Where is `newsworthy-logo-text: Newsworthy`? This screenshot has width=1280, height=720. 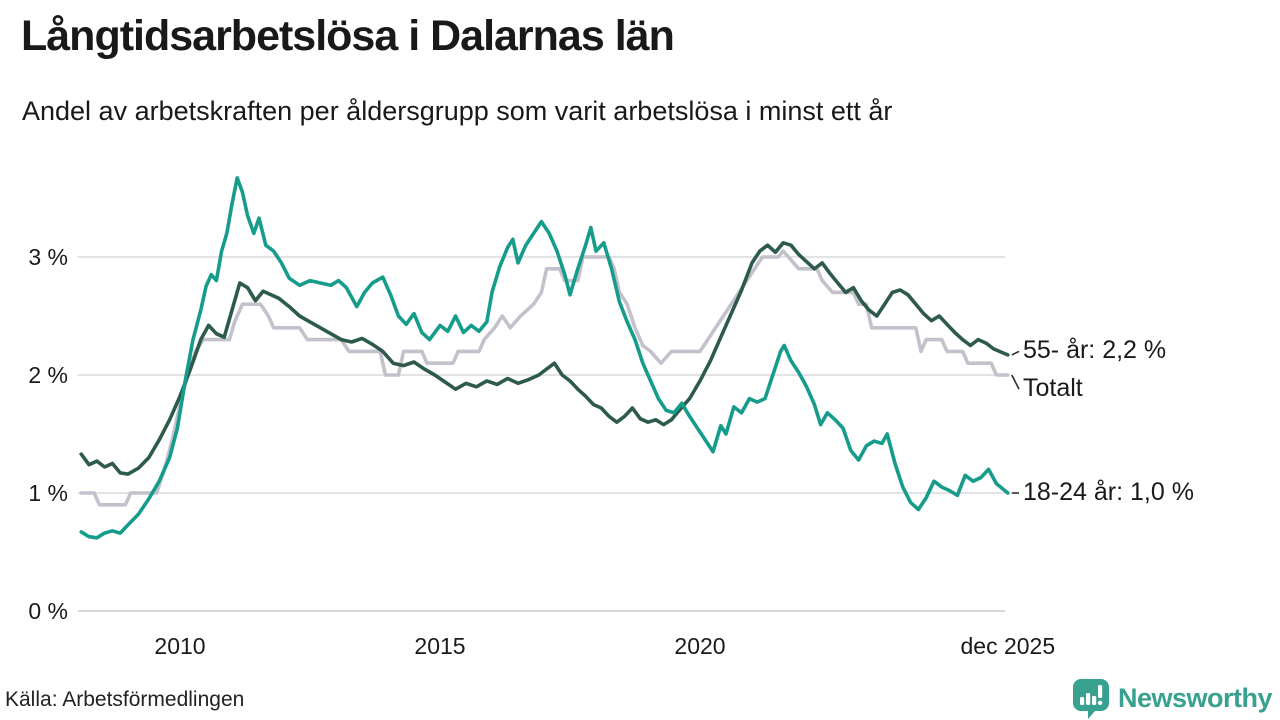
newsworthy-logo-text: Newsworthy is located at coordinates (1195, 698).